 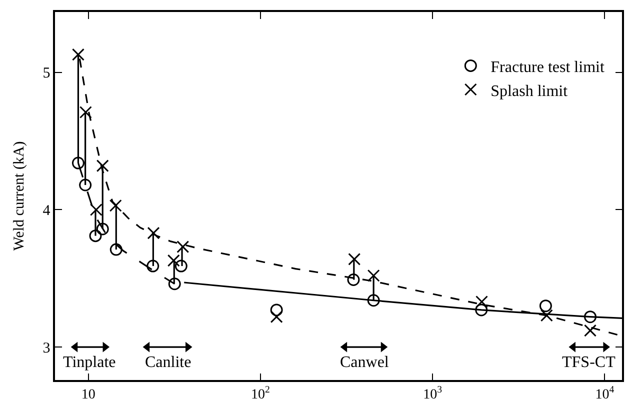 What do you see at coordinates (46, 348) in the screenshot?
I see `y-tick-label: 3` at bounding box center [46, 348].